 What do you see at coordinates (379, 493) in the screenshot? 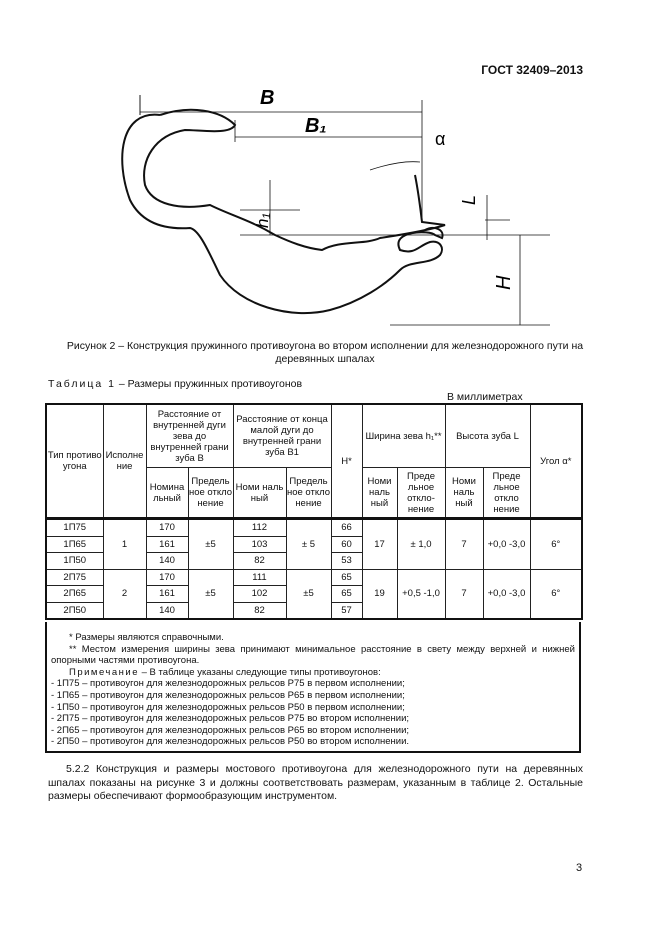
I see `header-h1-nom: Номи наль ный` at bounding box center [379, 493].